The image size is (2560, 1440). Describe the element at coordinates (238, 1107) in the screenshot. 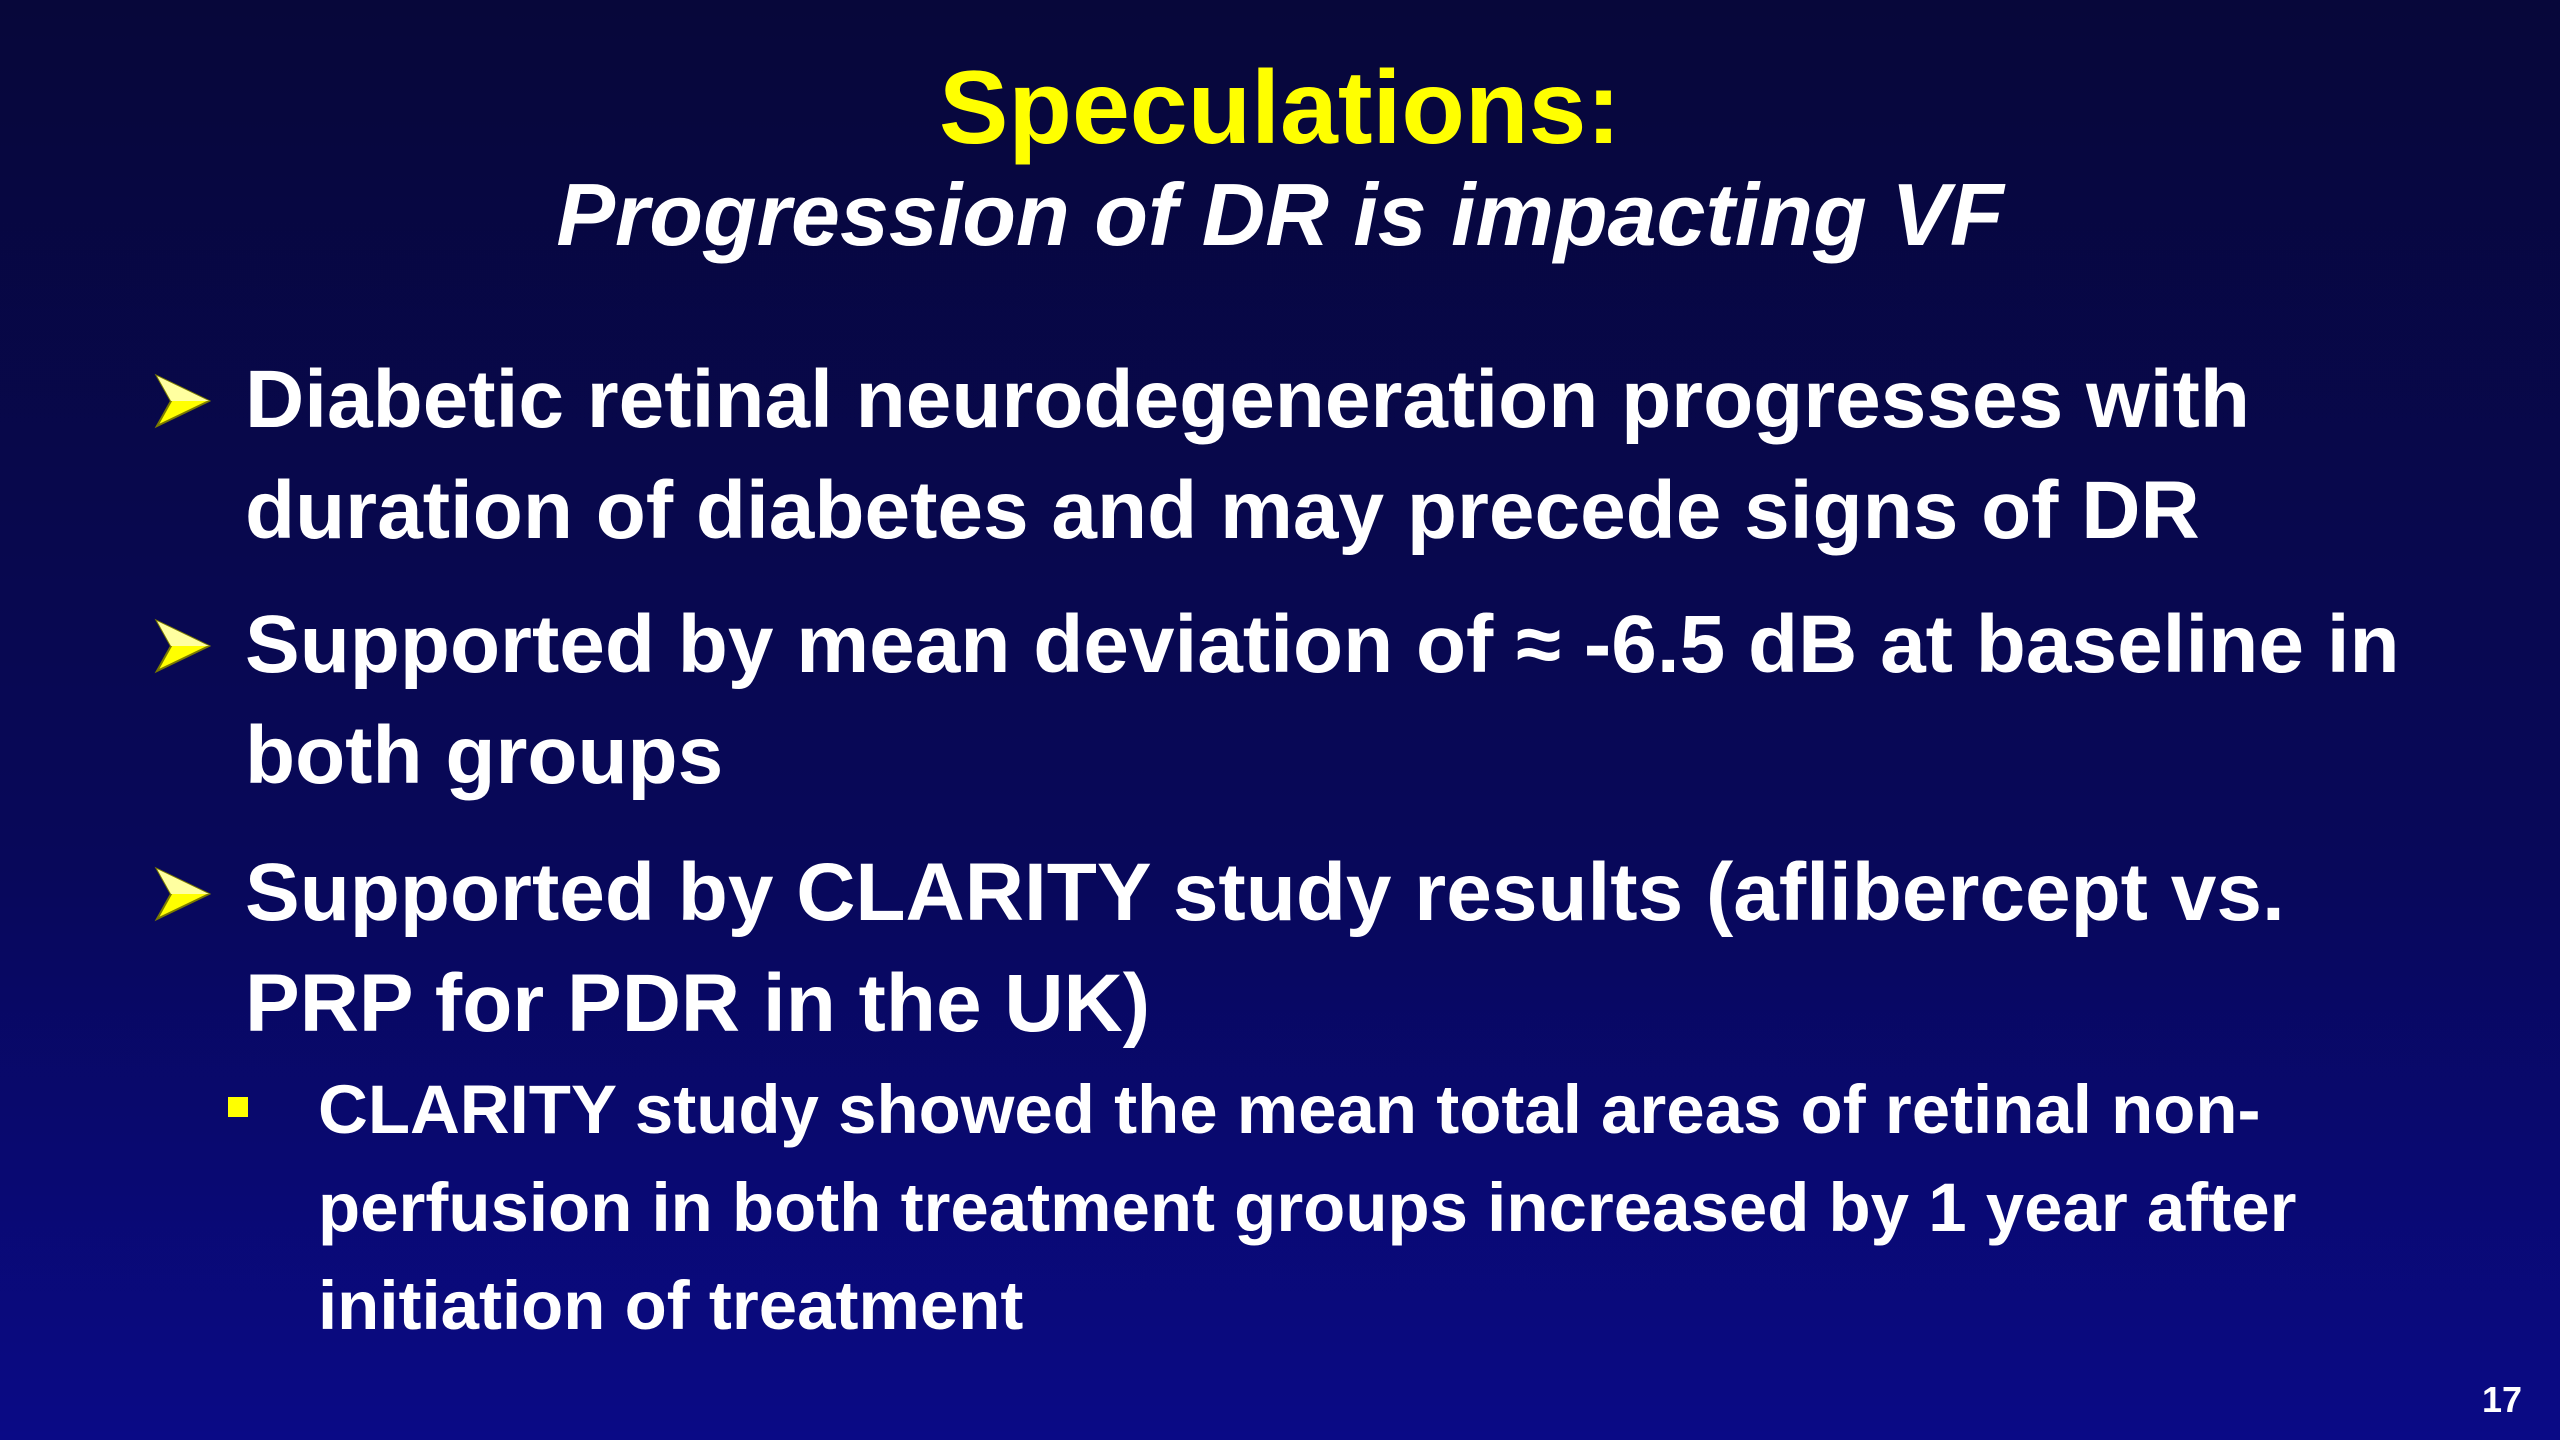

I see `sub-bullet-square` at that location.